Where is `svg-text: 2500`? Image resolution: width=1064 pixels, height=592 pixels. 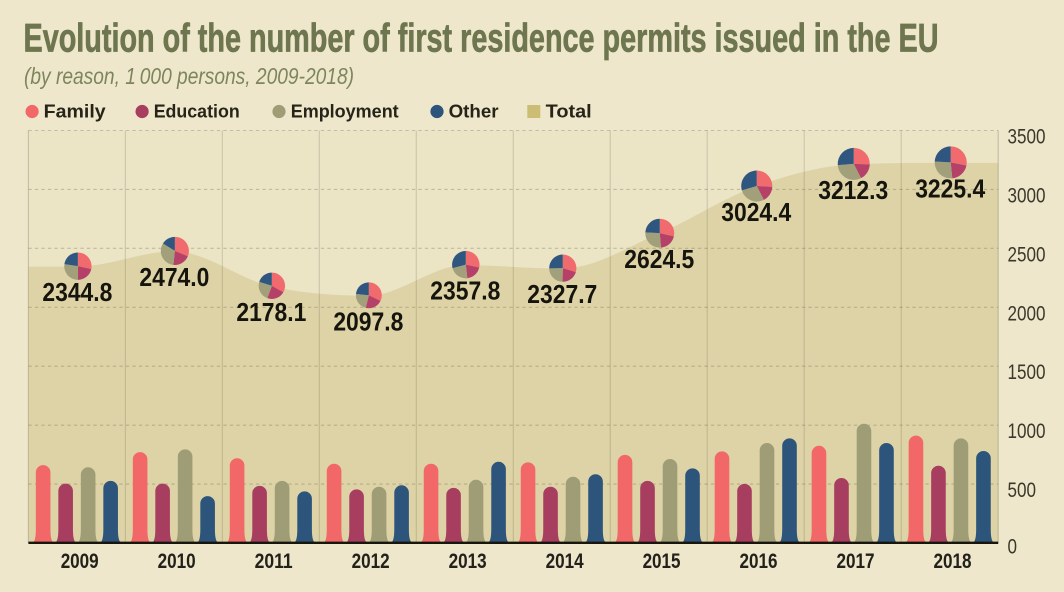 svg-text: 2500 is located at coordinates (1027, 254).